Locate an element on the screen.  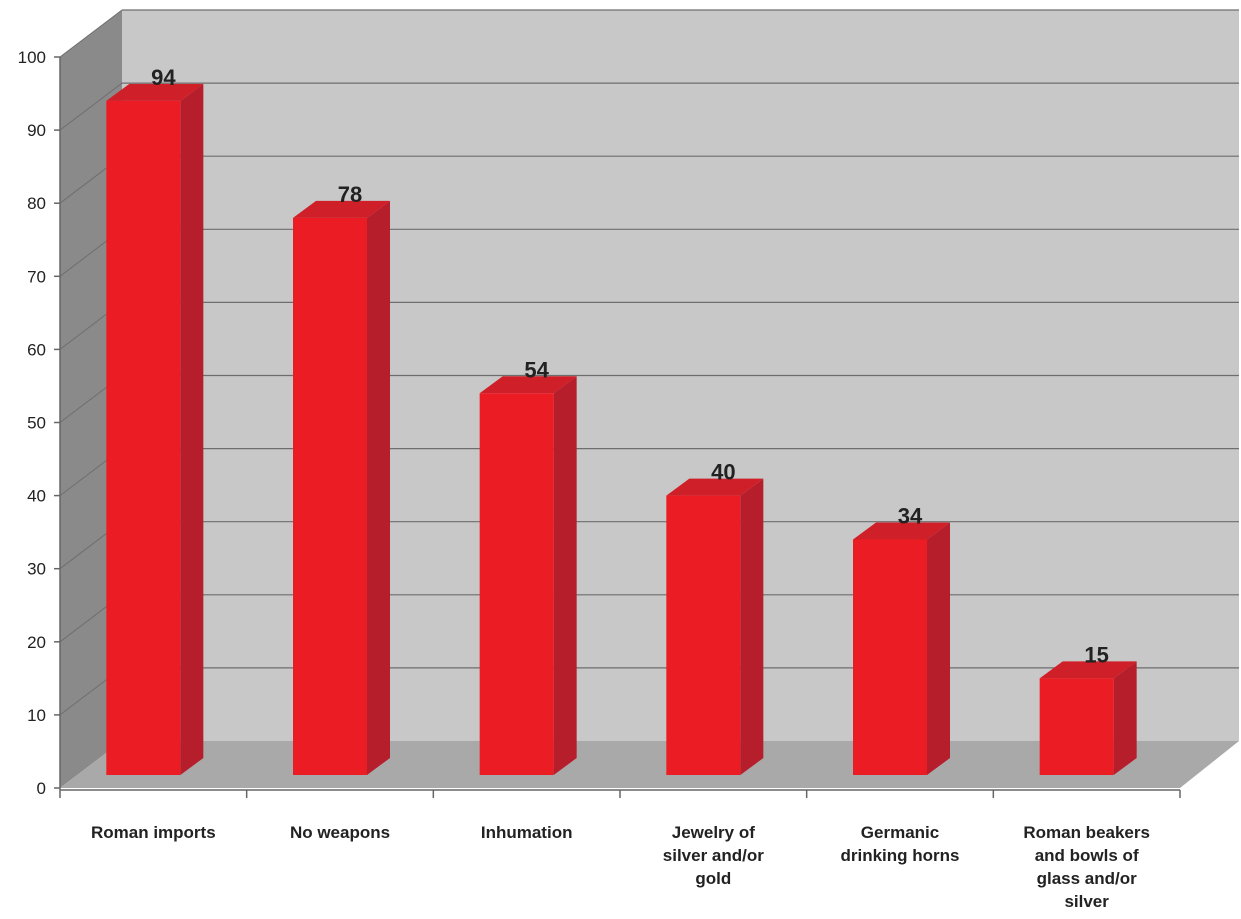
y-tick-label: 0 is located at coordinates (41, 788).